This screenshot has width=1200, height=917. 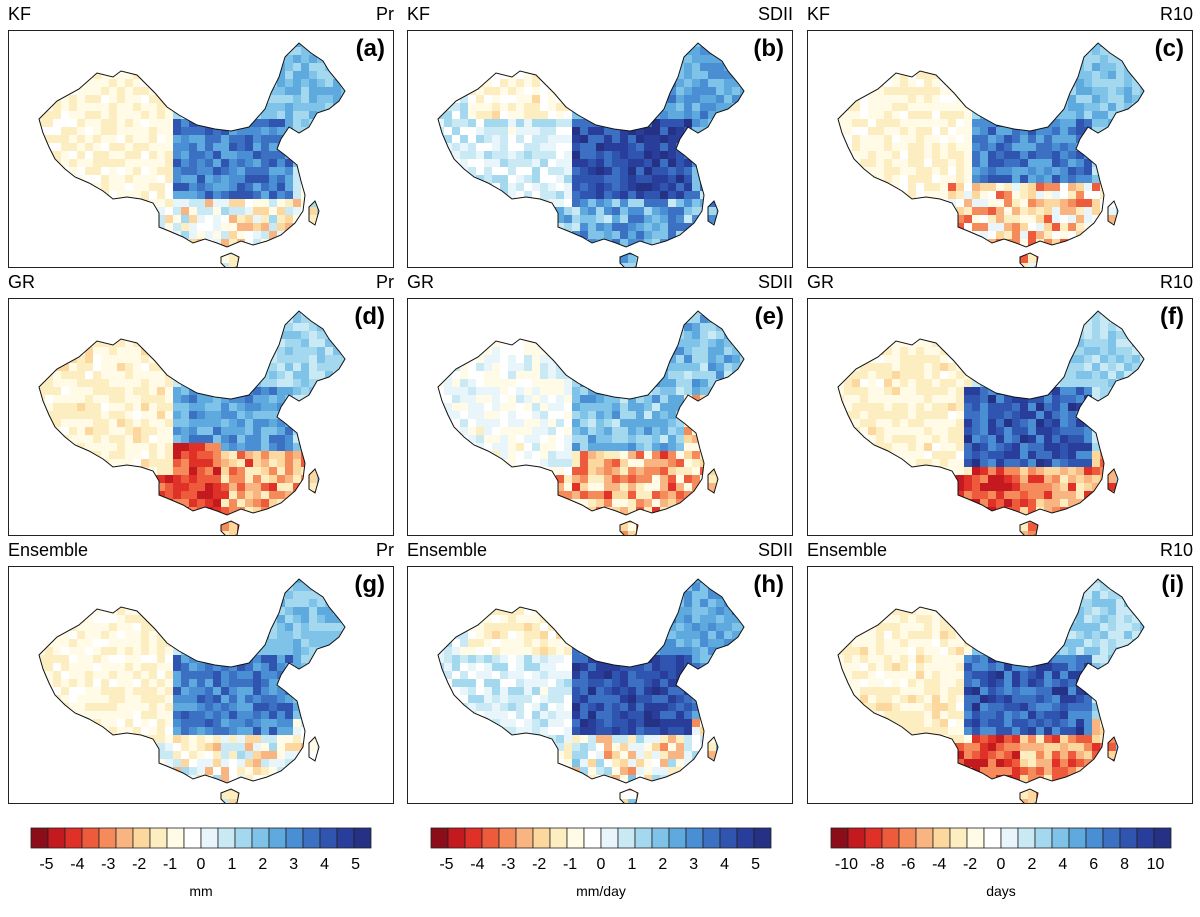 I want to click on colorbar-tick-label: 6, so click(x=1093, y=864).